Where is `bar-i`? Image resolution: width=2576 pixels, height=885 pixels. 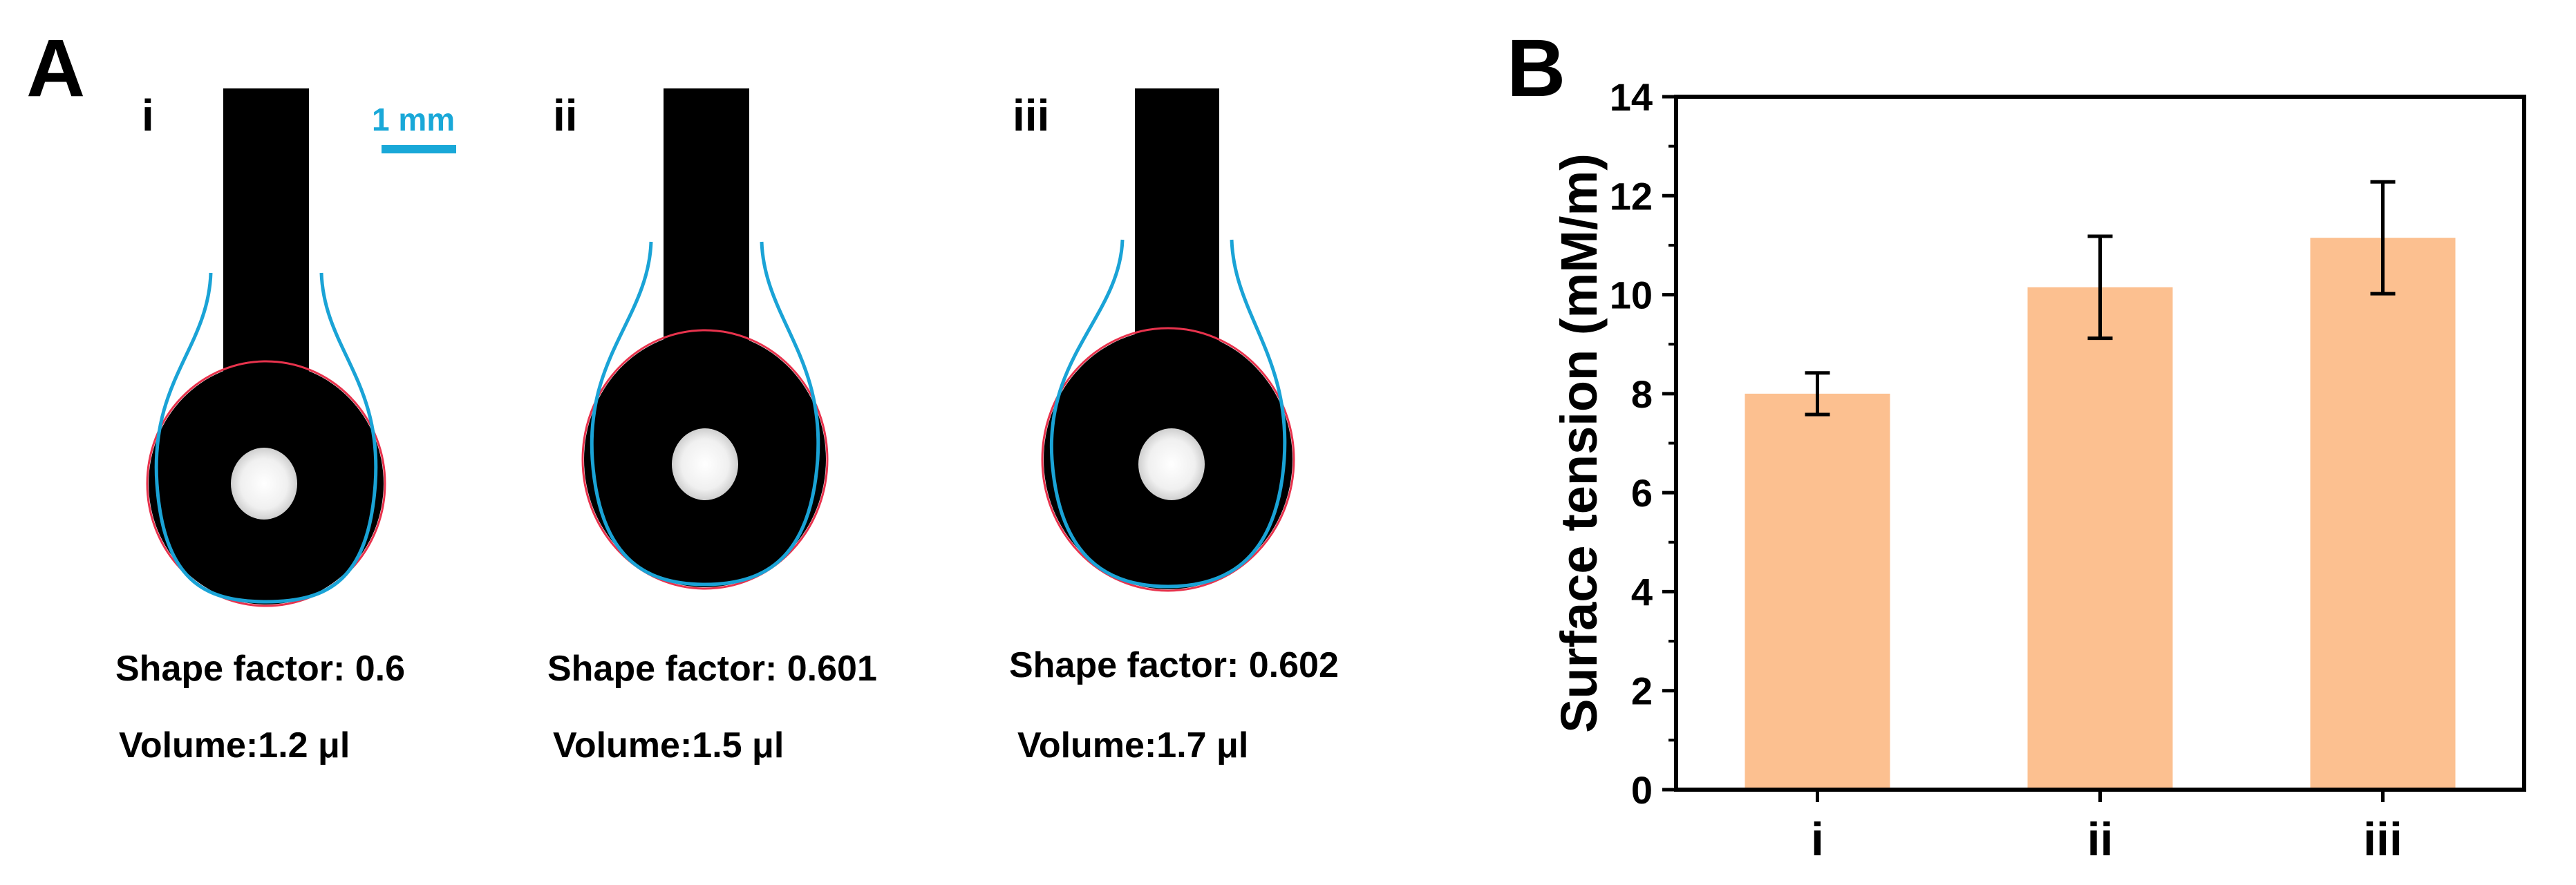
bar-i is located at coordinates (1817, 591).